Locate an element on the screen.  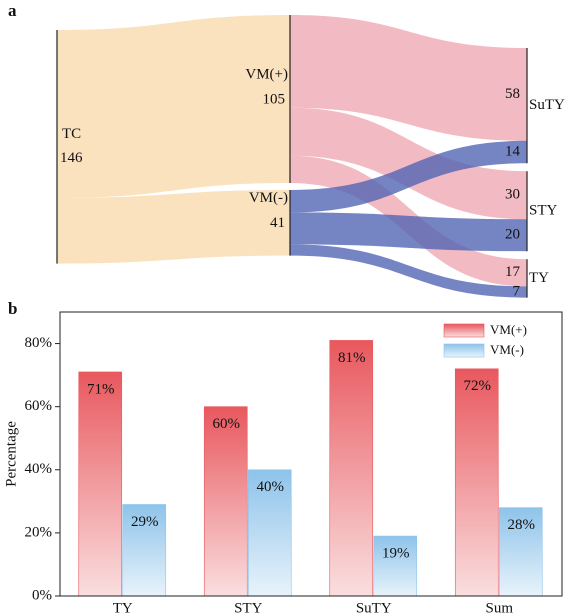
value-label: 19% is located at coordinates (396, 553).